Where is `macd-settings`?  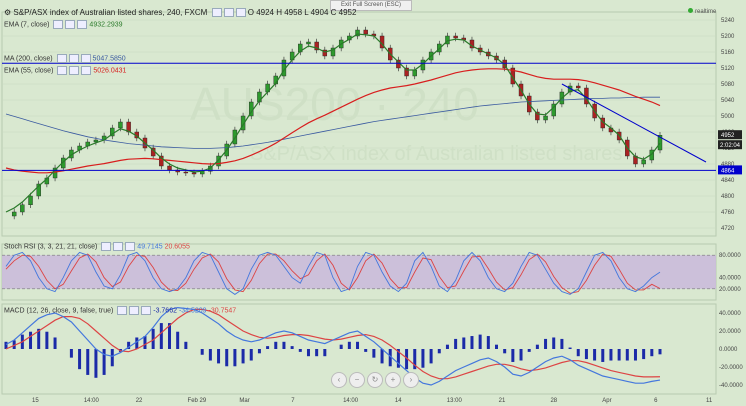 macd-settings is located at coordinates (122, 310).